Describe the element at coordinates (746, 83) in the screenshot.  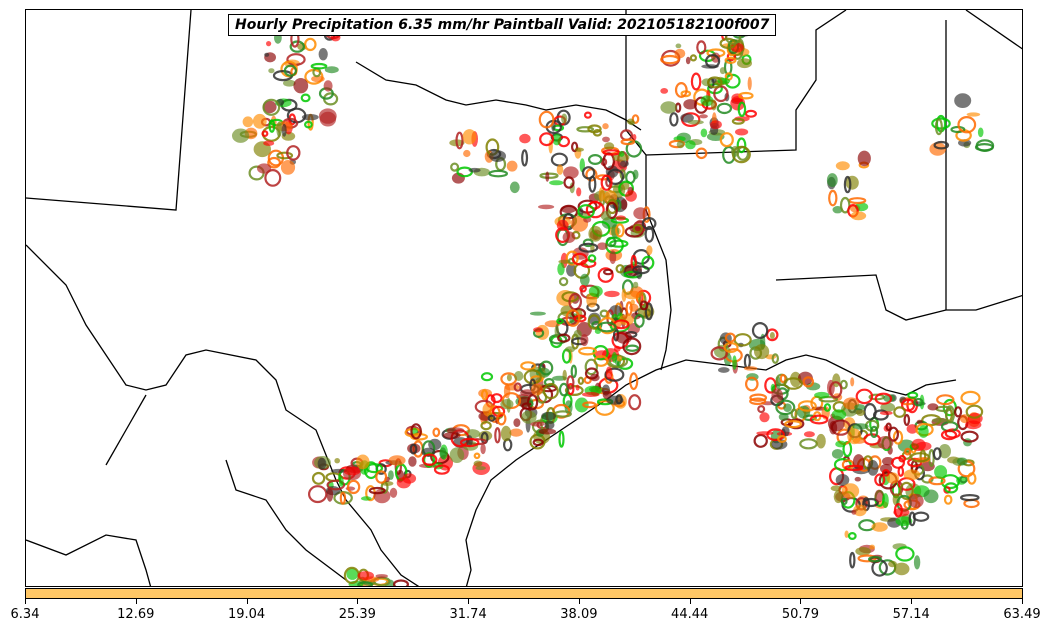
I see `la-ms-border` at that location.